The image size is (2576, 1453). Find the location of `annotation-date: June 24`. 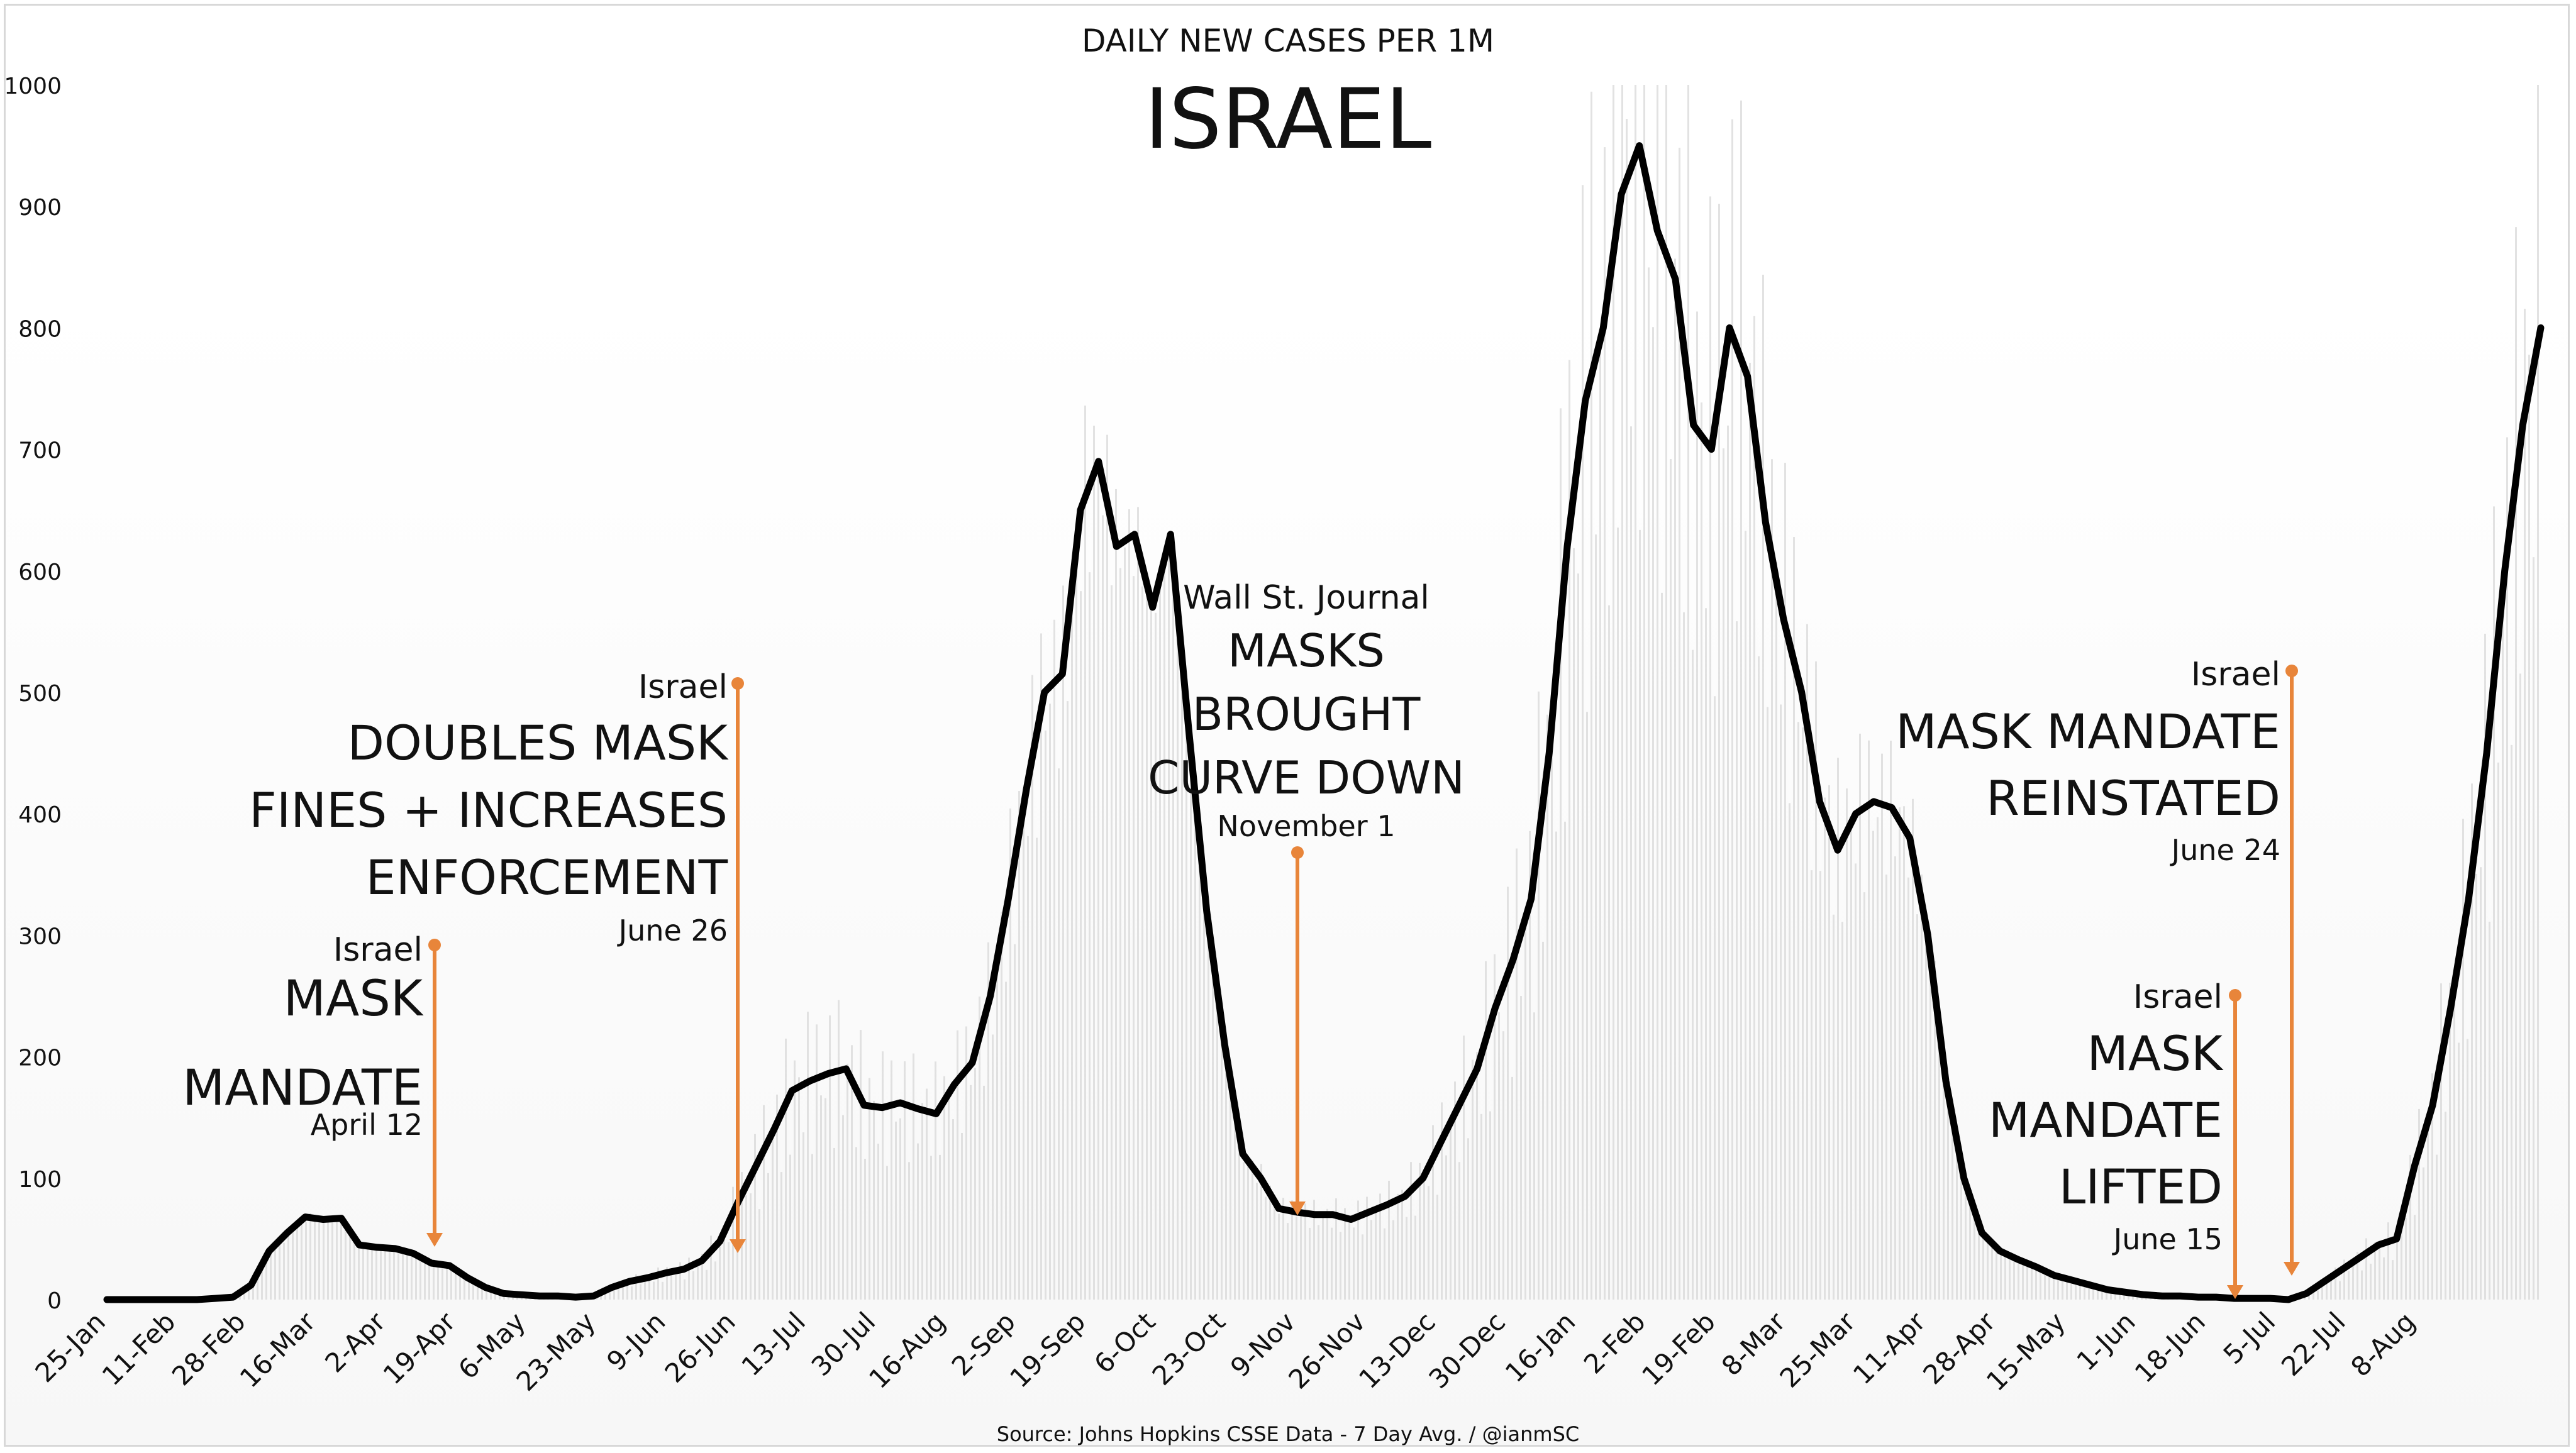

annotation-date: June 24 is located at coordinates (2225, 850).